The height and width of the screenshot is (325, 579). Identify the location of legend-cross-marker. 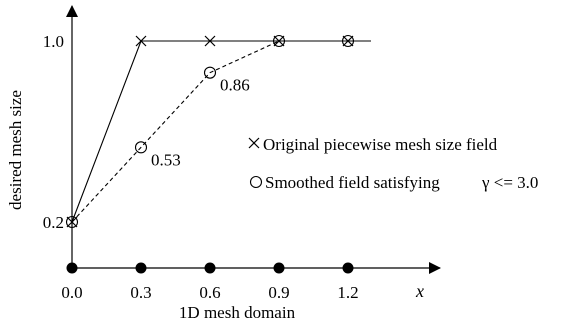
(254, 143).